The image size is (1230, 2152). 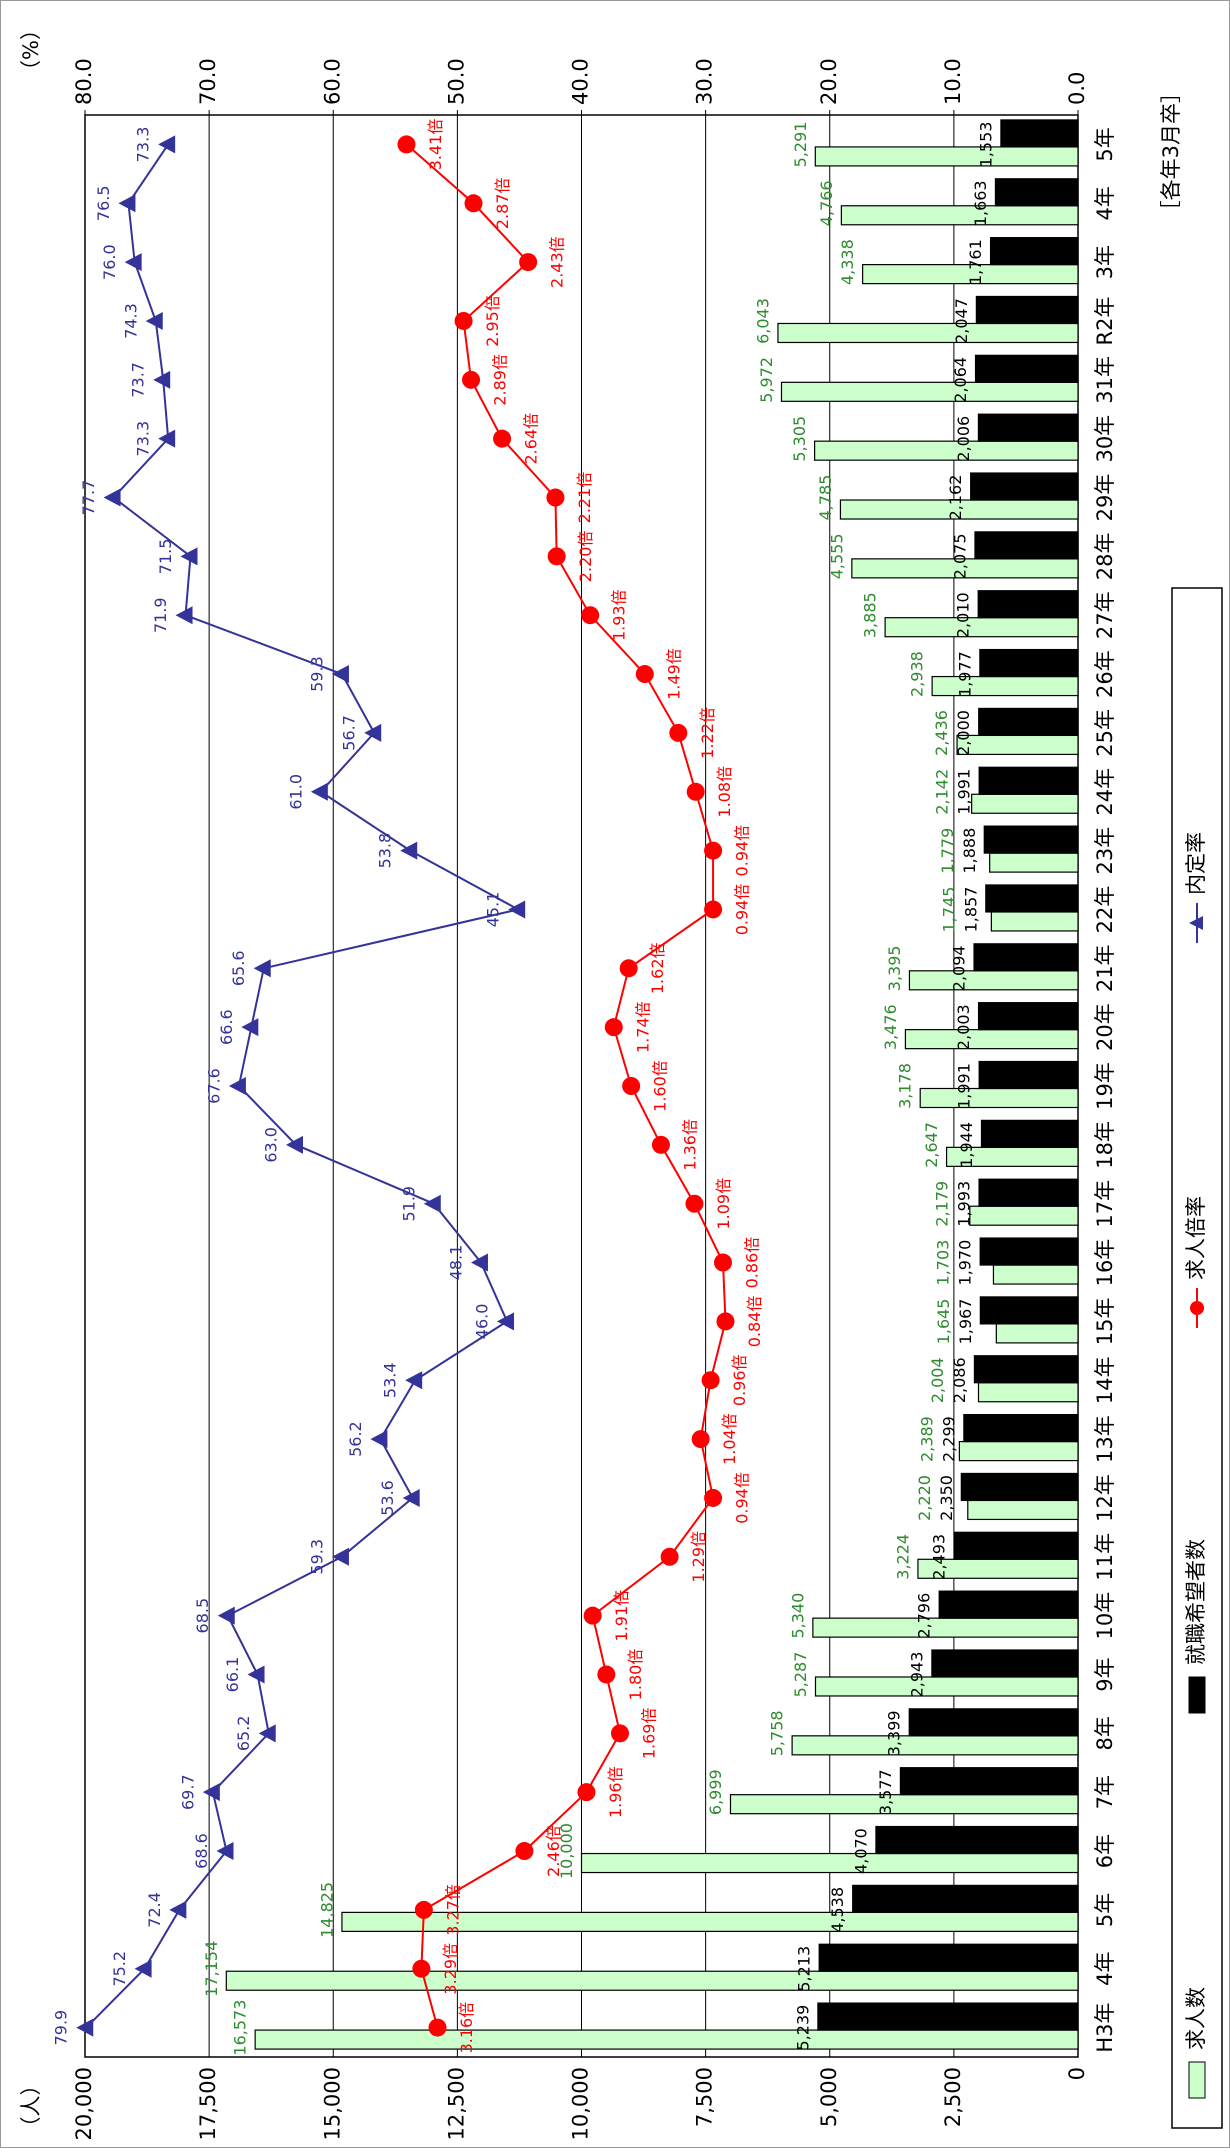 What do you see at coordinates (466, 2028) in the screenshot?
I see `data-label: 3.16倍` at bounding box center [466, 2028].